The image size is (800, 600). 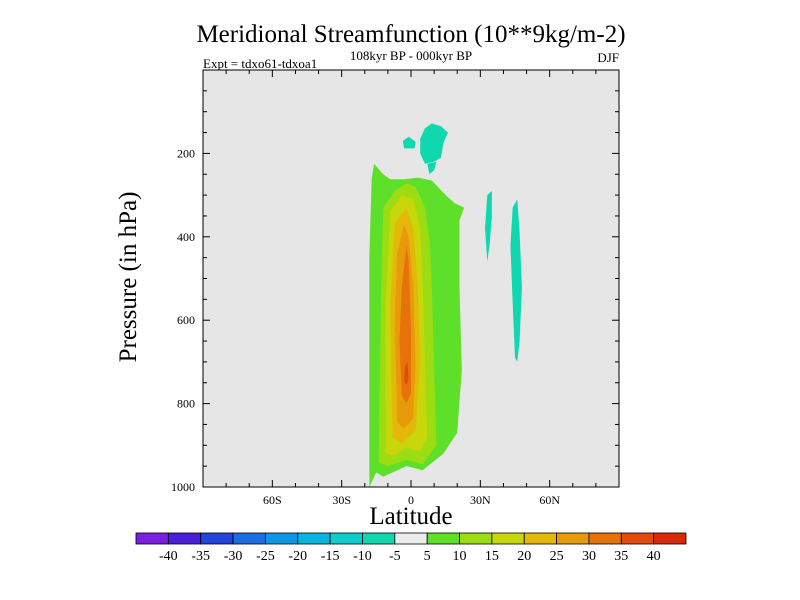 What do you see at coordinates (488, 226) in the screenshot?
I see `contour-midlat-streak` at bounding box center [488, 226].